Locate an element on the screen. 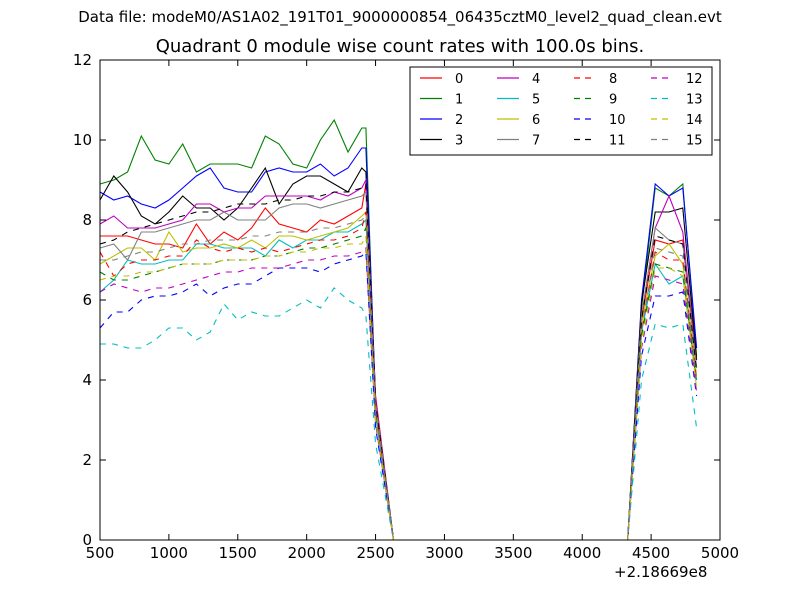  legend-label-15: 15 is located at coordinates (694, 141).